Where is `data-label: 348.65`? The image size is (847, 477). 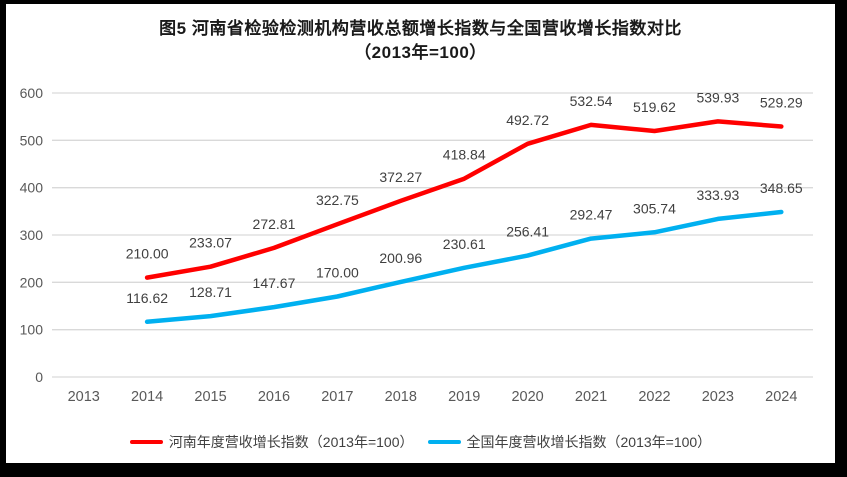
data-label: 348.65 is located at coordinates (781, 188).